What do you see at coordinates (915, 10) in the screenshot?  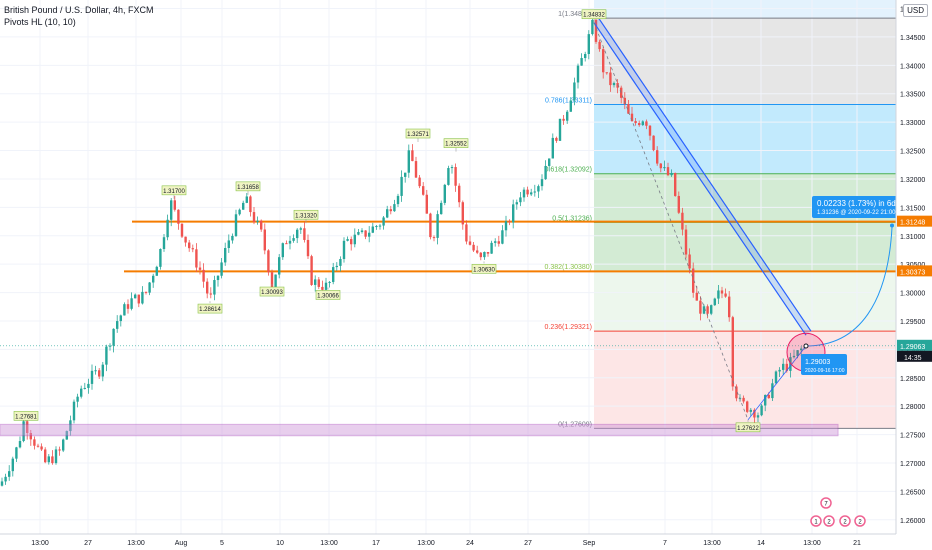 I see `currency-badge: USD` at bounding box center [915, 10].